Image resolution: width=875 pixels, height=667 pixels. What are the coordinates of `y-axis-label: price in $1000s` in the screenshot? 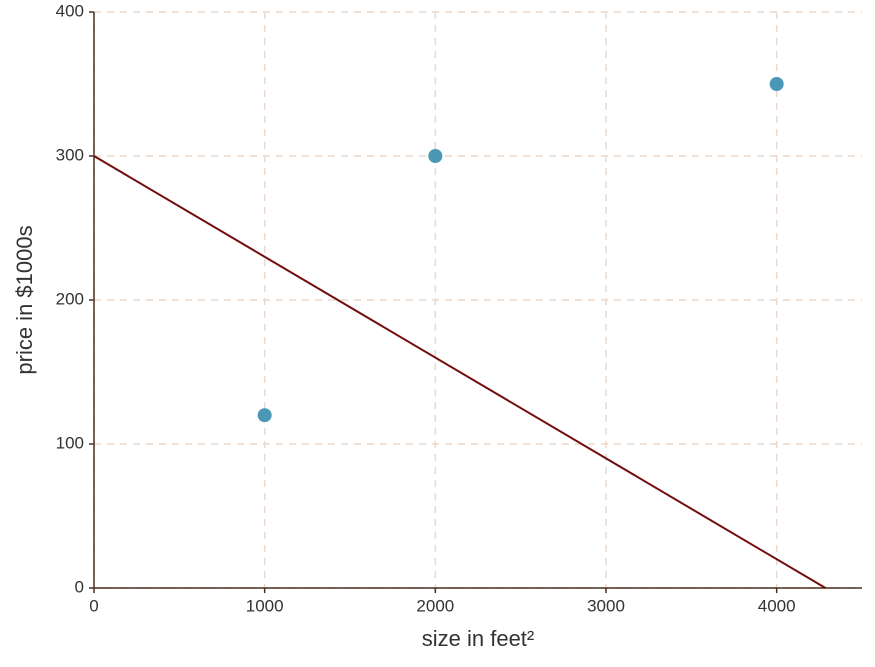 It's located at (24, 299).